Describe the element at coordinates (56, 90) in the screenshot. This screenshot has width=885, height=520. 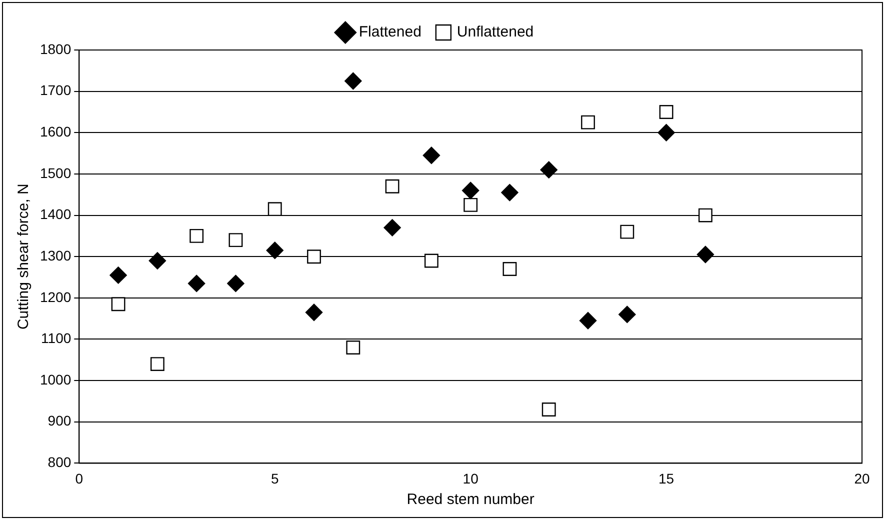
I see `y-tick-label: 1700` at that location.